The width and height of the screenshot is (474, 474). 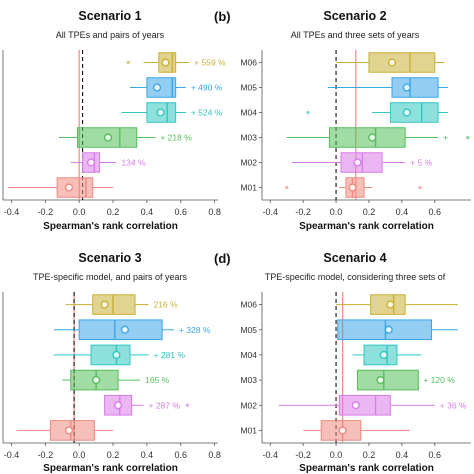 What do you see at coordinates (110, 277) in the screenshot?
I see `panel-subtitle: TPE-specific model, and pairs of years` at bounding box center [110, 277].